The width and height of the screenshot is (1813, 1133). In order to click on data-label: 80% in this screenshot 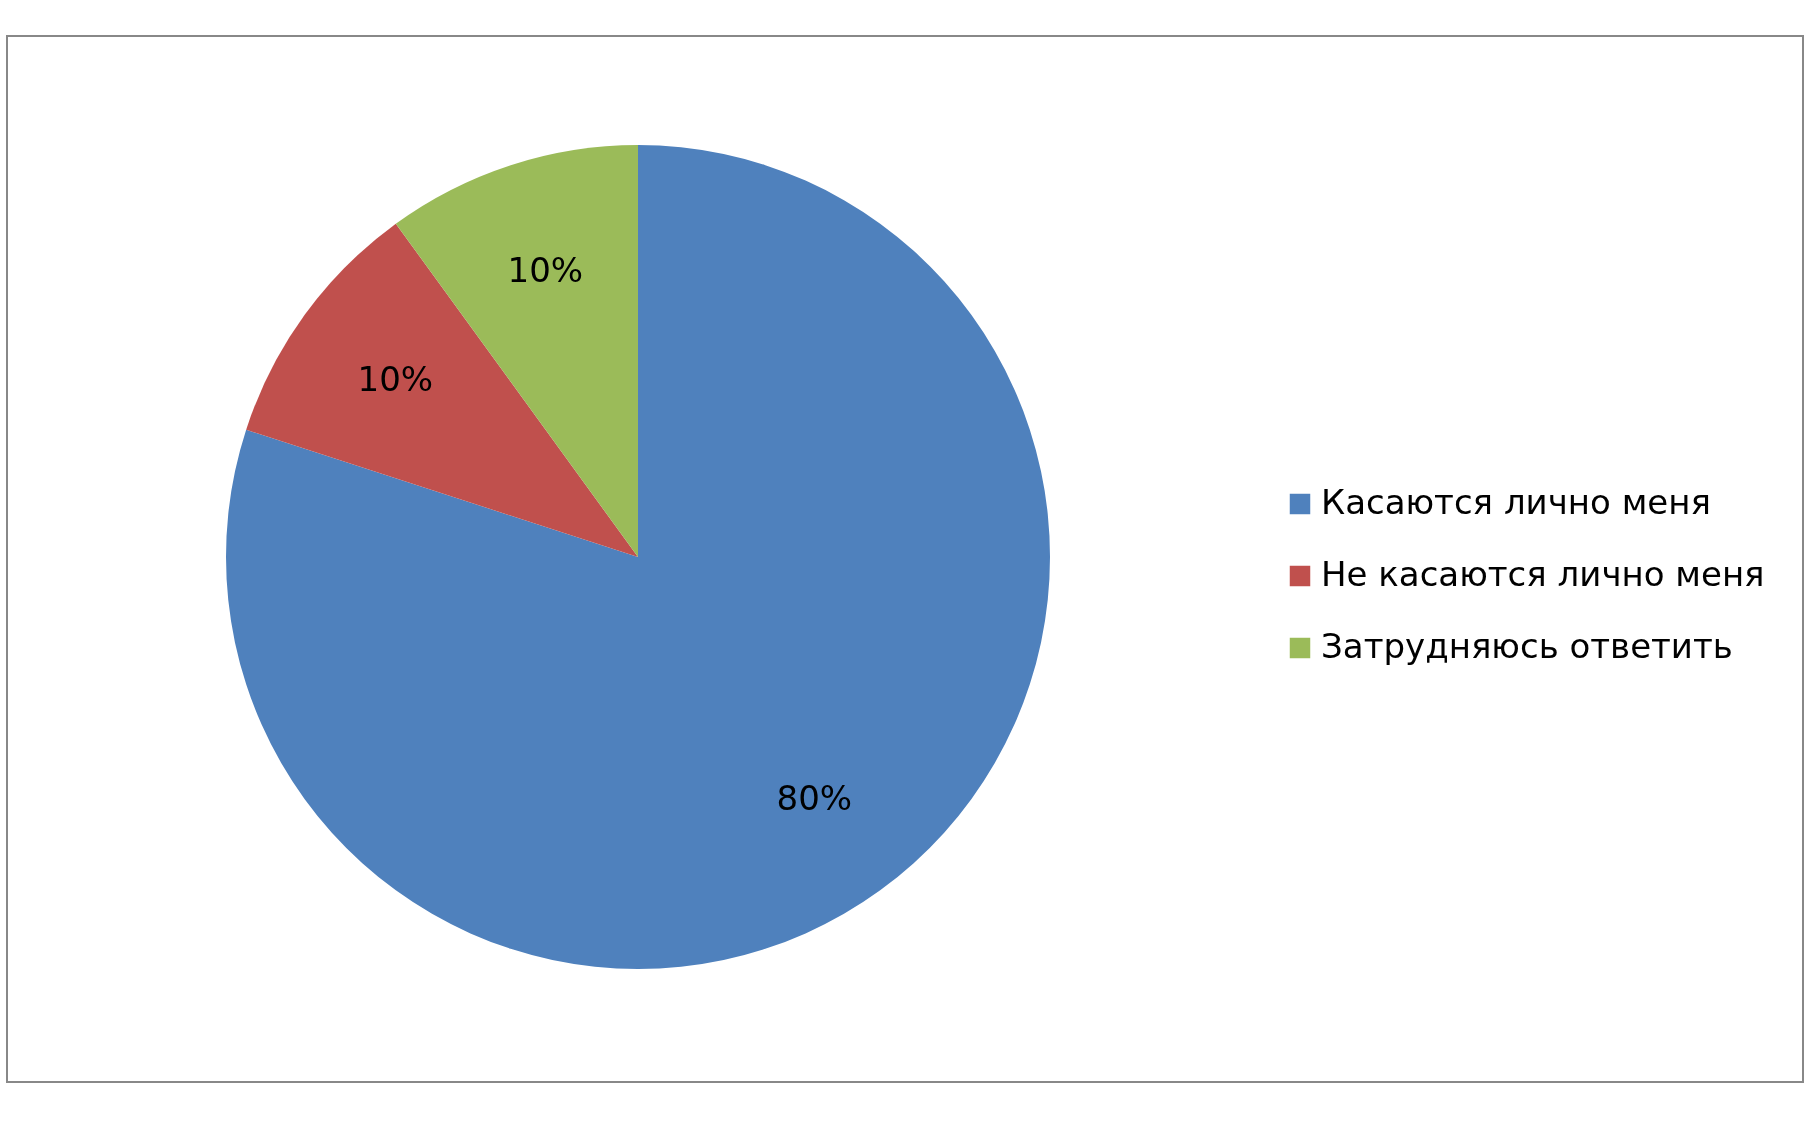, I will do `click(814, 797)`.